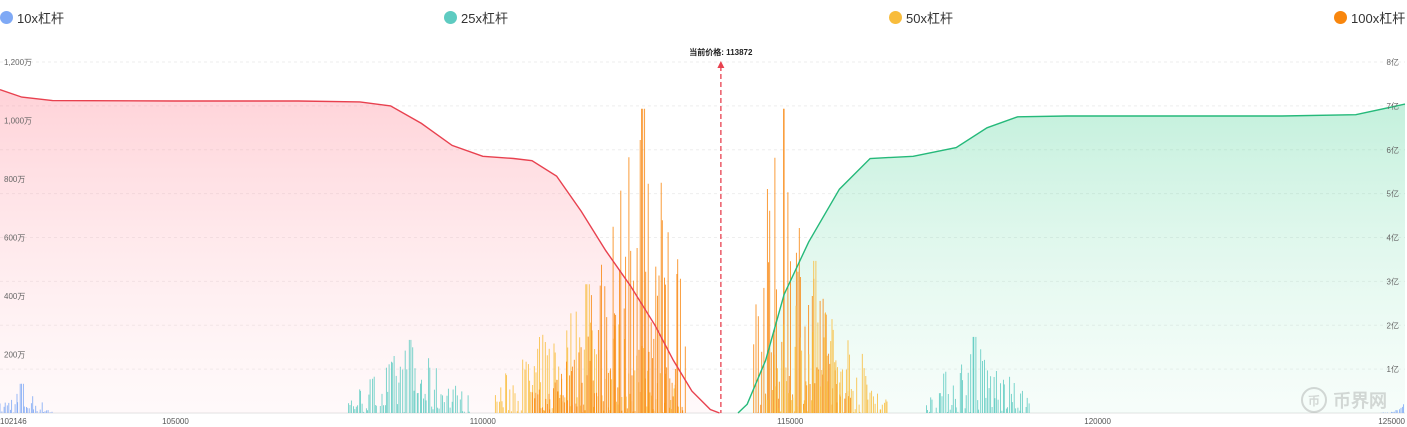  Describe the element at coordinates (175, 421) in the screenshot. I see `x-tick-label: 105000` at that location.